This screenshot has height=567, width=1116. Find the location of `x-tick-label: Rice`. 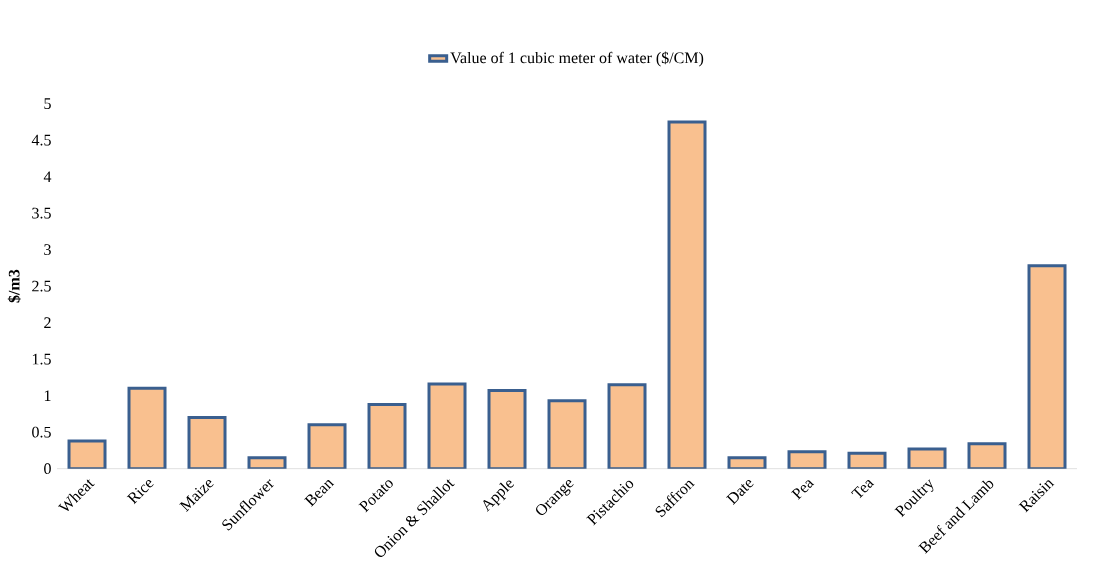

x-tick-label: Rice is located at coordinates (140, 492).